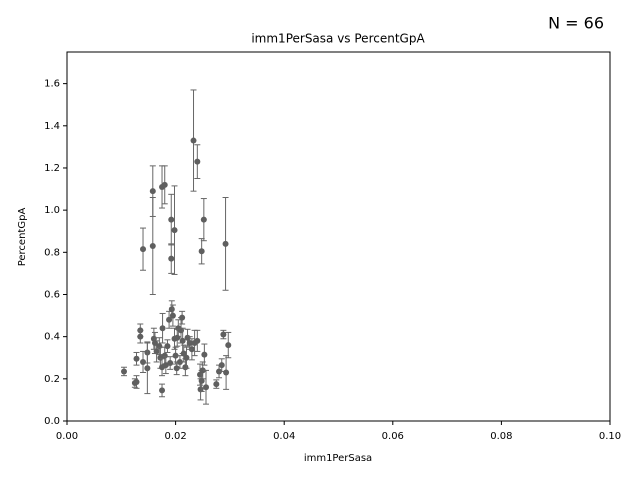 The height and width of the screenshot is (484, 640). I want to click on x-tick-label: 0.08, so click(501, 436).